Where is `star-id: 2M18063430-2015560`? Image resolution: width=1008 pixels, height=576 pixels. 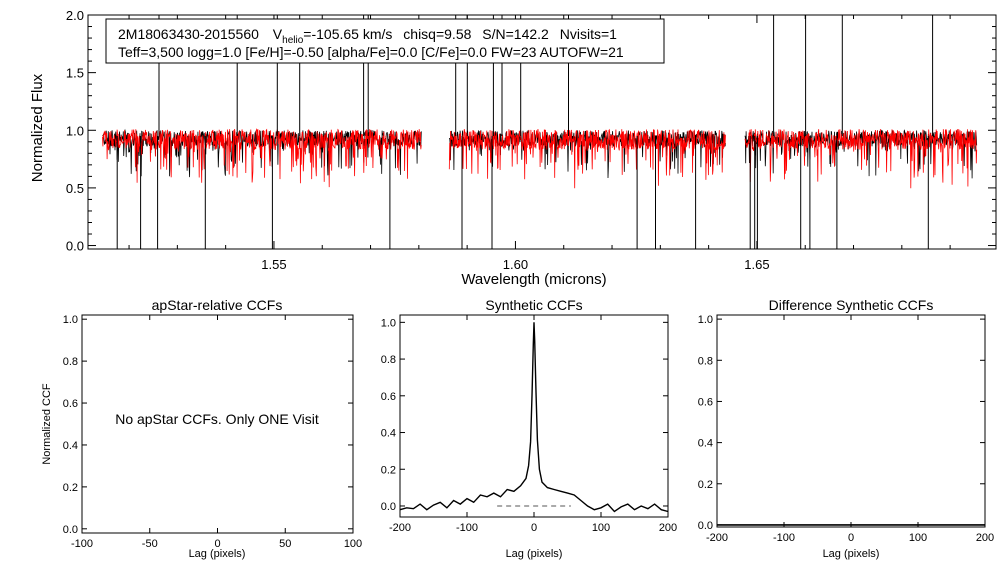
star-id: 2M18063430-2015560 is located at coordinates (188, 34).